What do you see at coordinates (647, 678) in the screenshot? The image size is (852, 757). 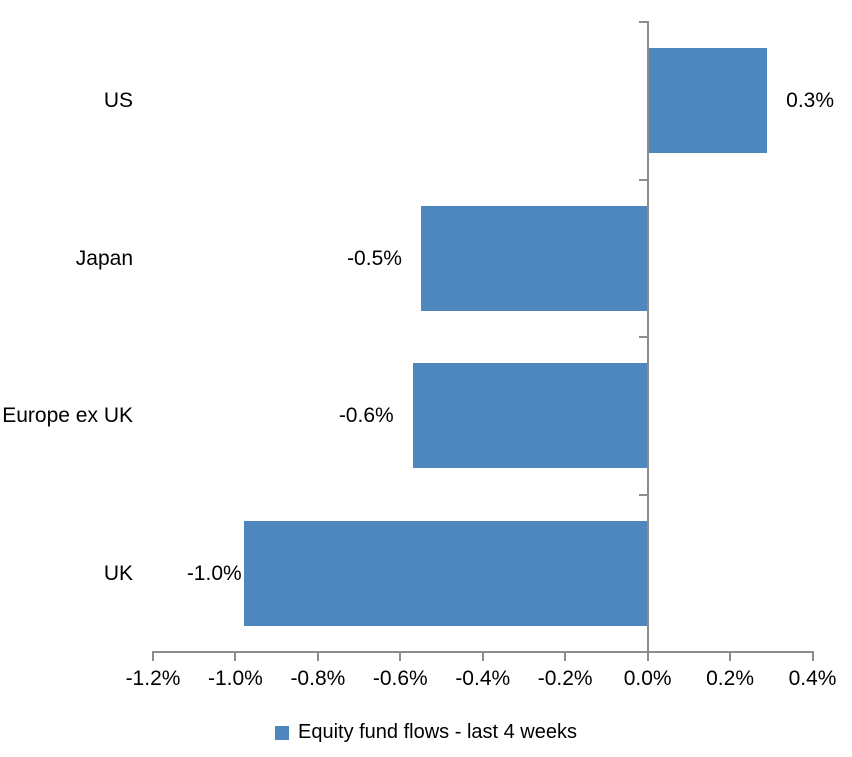 I see `x-tick-label-6: 0.0%` at bounding box center [647, 678].